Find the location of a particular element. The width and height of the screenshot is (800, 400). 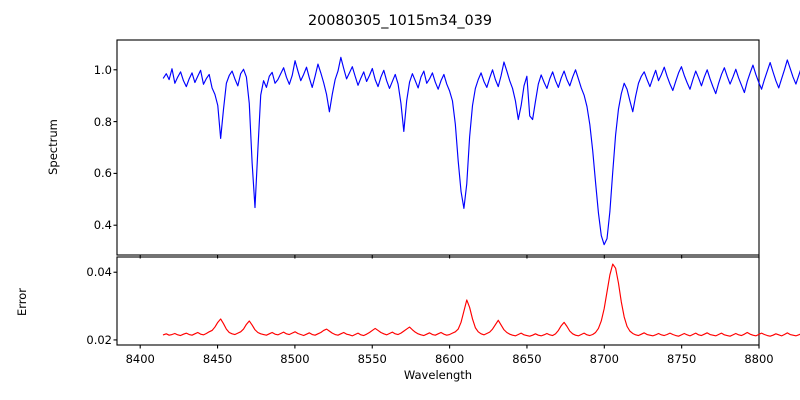

x-axis-label: Wavelength is located at coordinates (438, 375).